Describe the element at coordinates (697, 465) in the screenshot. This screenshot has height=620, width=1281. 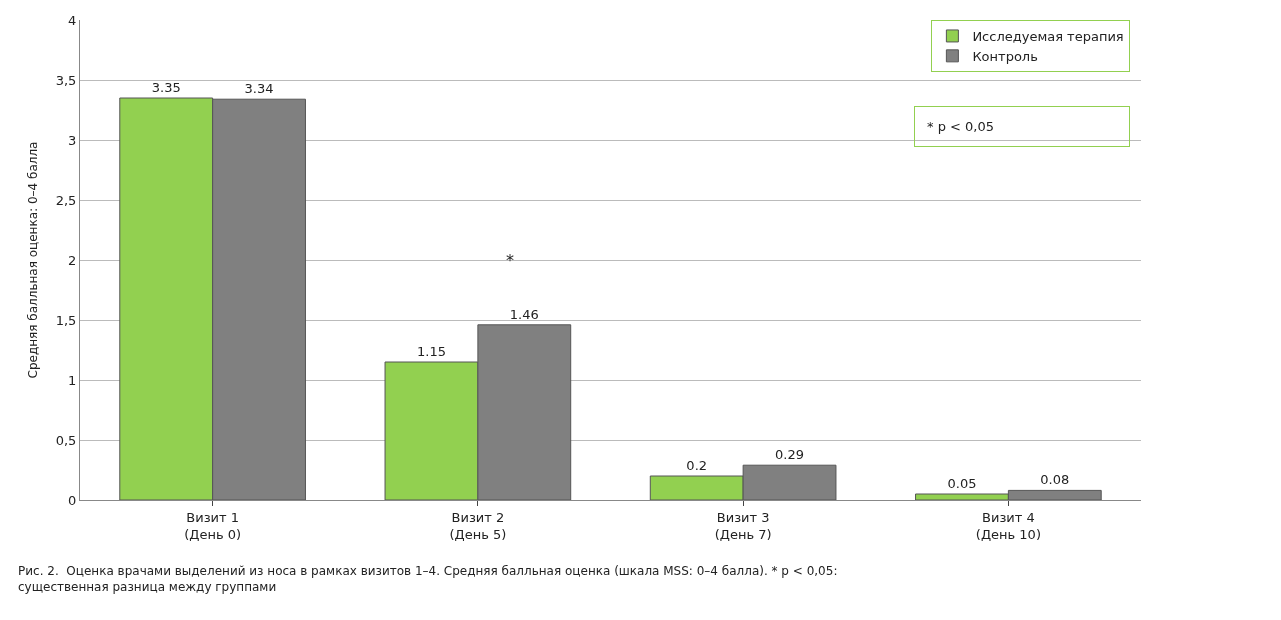
I see `data-label: 0.2` at that location.